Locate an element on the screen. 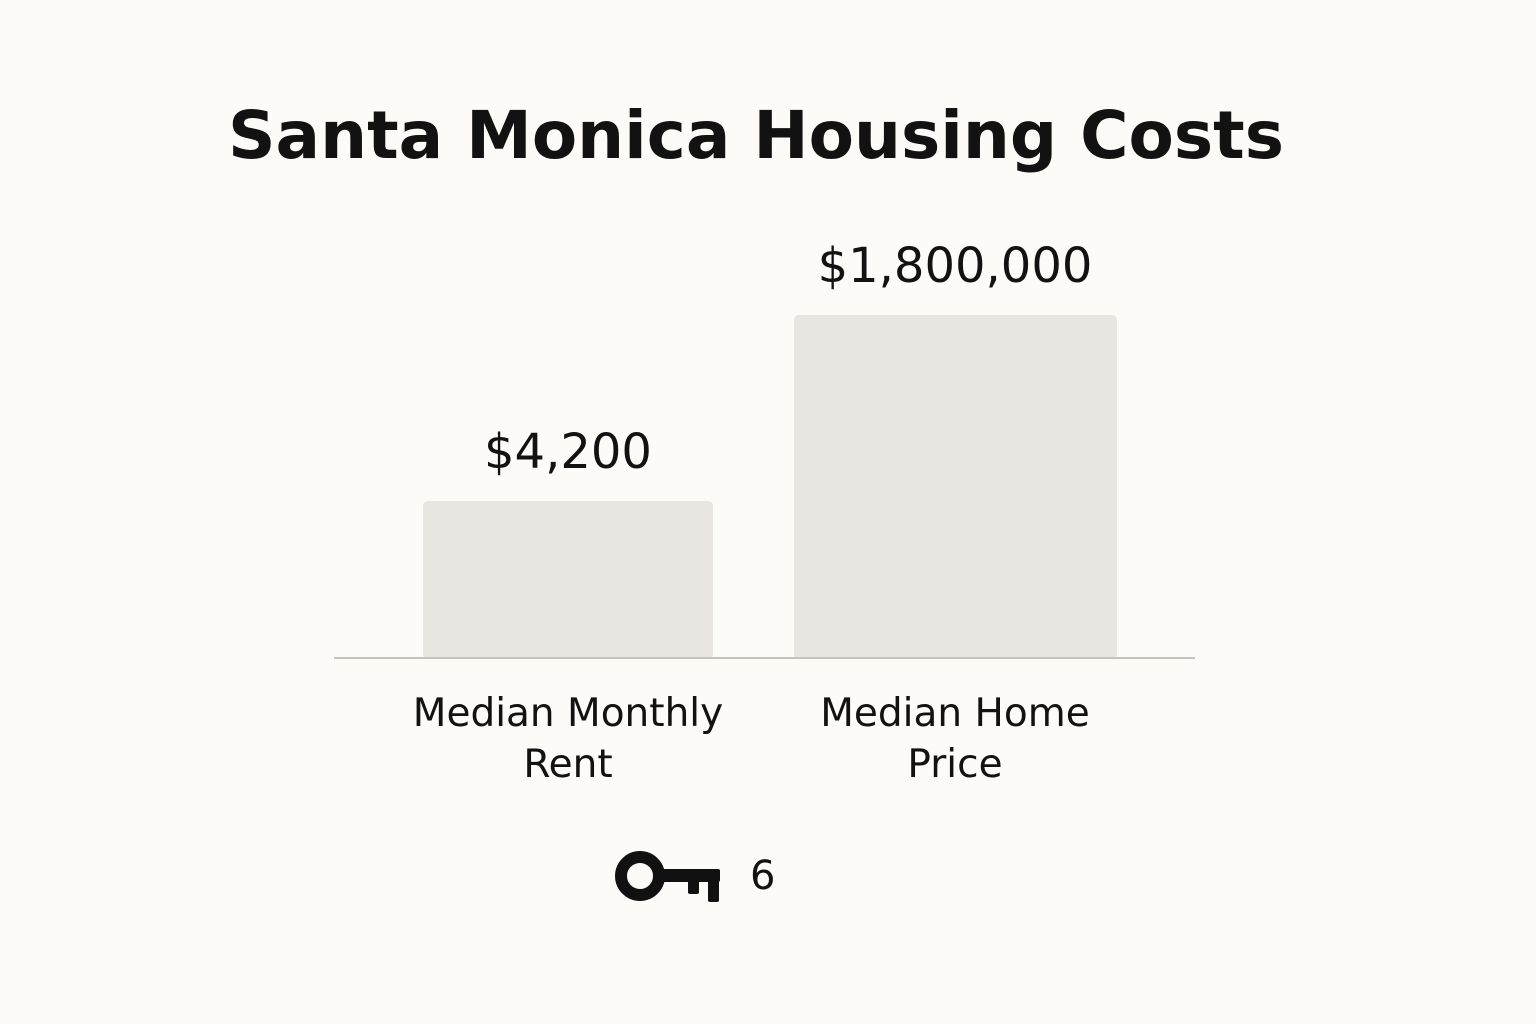 This screenshot has width=1536, height=1024. category-label-1-line-1: Price is located at coordinates (954, 764).